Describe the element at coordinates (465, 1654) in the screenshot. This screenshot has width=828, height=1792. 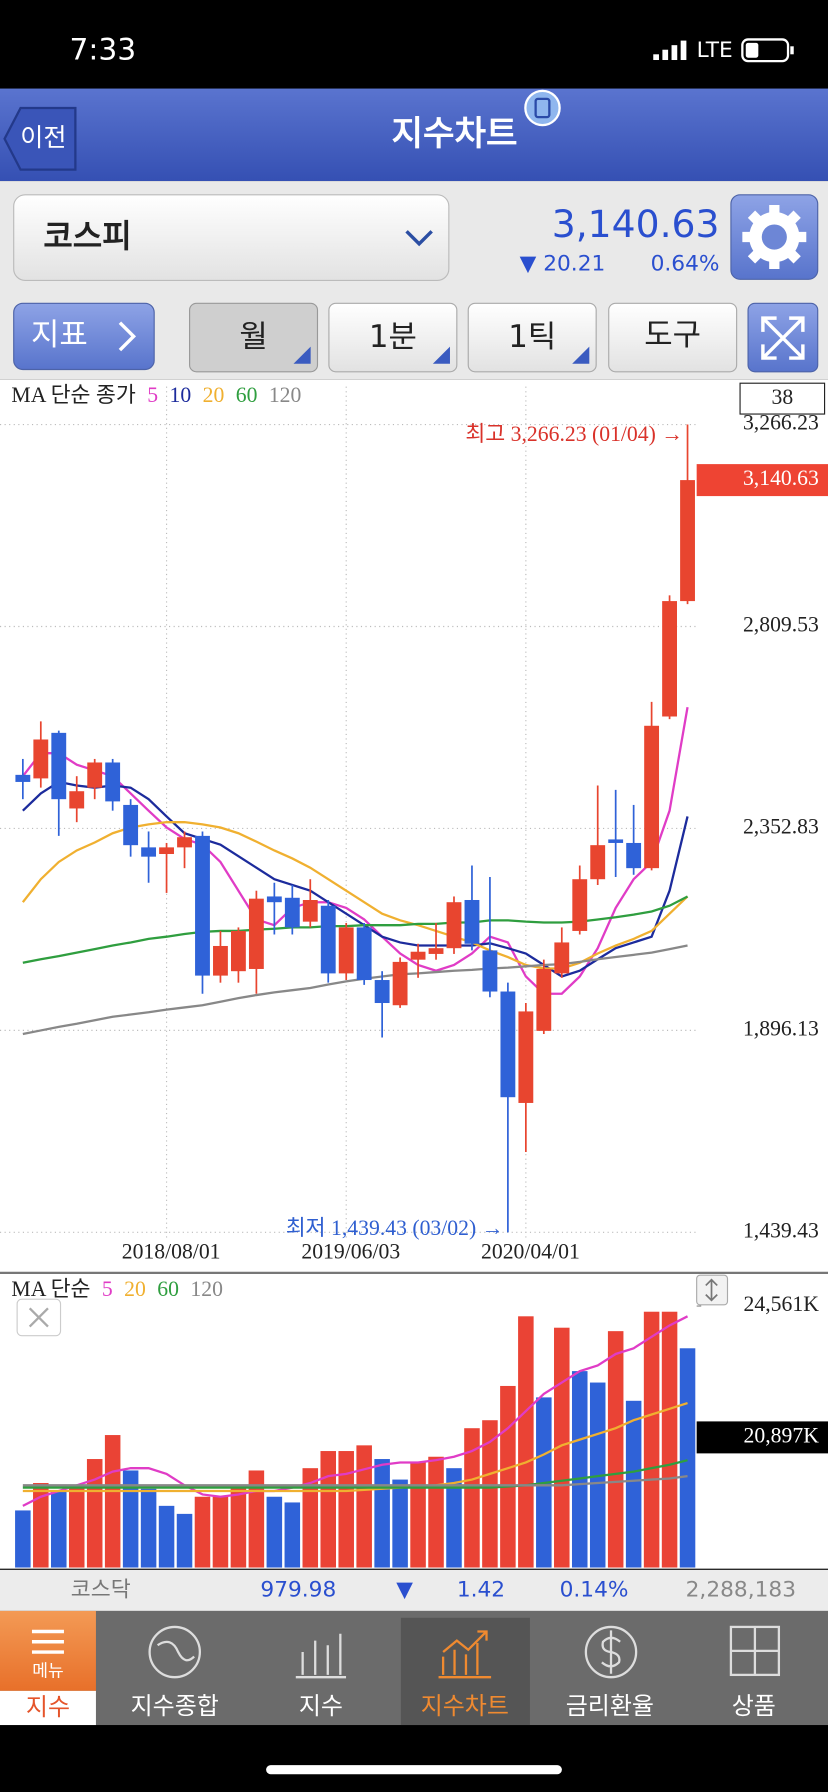
I see `nav-chart-icon` at that location.